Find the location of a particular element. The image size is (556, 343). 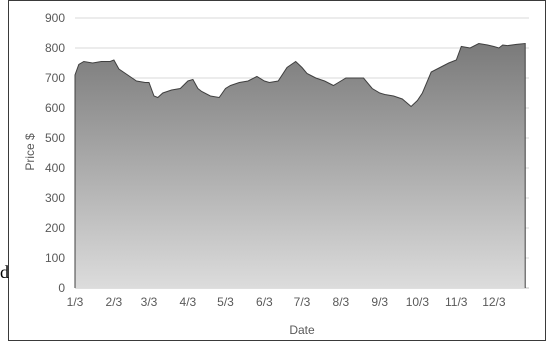

y-tick-label: 400 is located at coordinates (55, 168).